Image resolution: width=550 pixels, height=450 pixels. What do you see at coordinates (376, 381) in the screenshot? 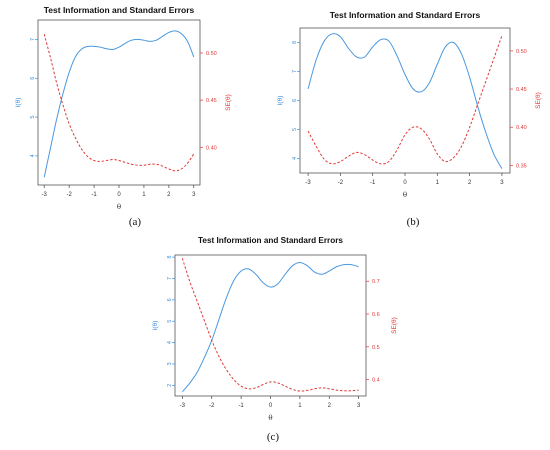
I see `y-right-tick-label: 0.4` at bounding box center [376, 381].